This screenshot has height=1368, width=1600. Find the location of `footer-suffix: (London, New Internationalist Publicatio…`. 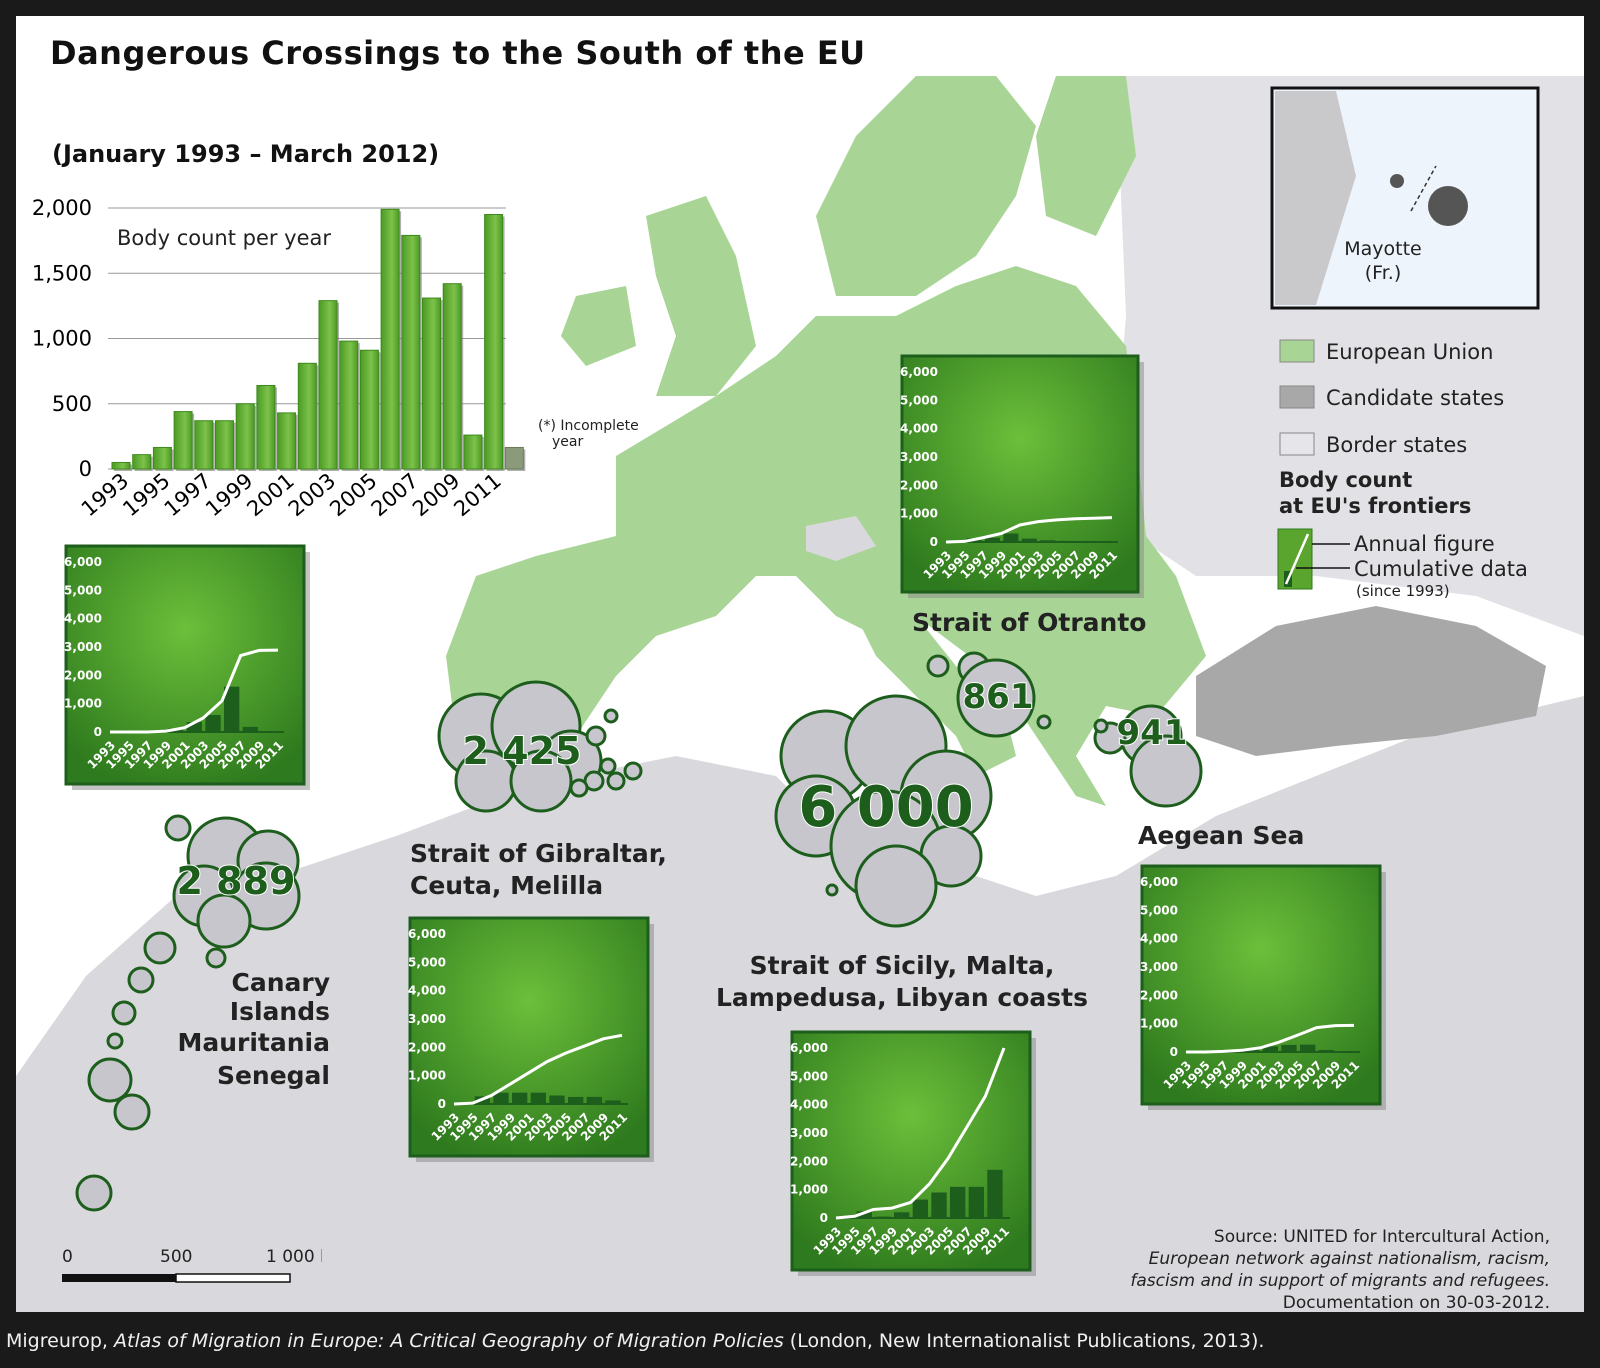

footer-suffix: (London, New Internationalist Publicatio… is located at coordinates (1024, 1341).